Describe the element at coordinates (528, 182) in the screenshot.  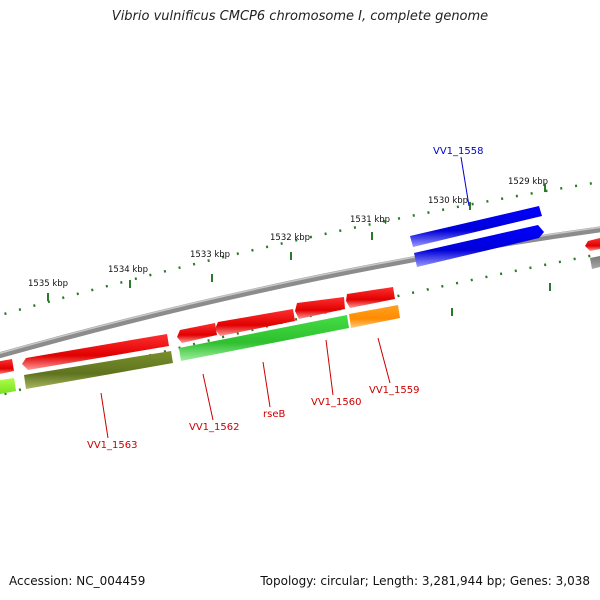
I see `ruler-label: 1529 kbp` at that location.